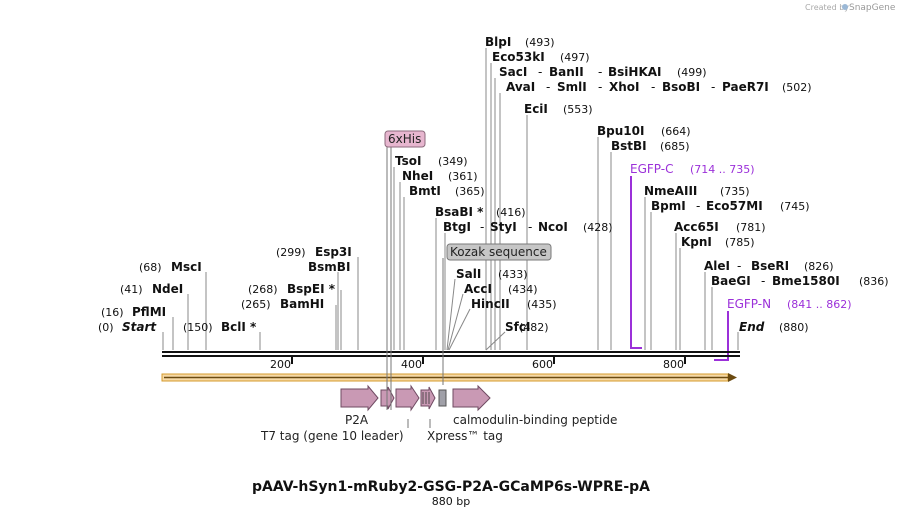  Describe the element at coordinates (302, 304) in the screenshot. I see `enzyme-bamhi: BamHI` at that location.